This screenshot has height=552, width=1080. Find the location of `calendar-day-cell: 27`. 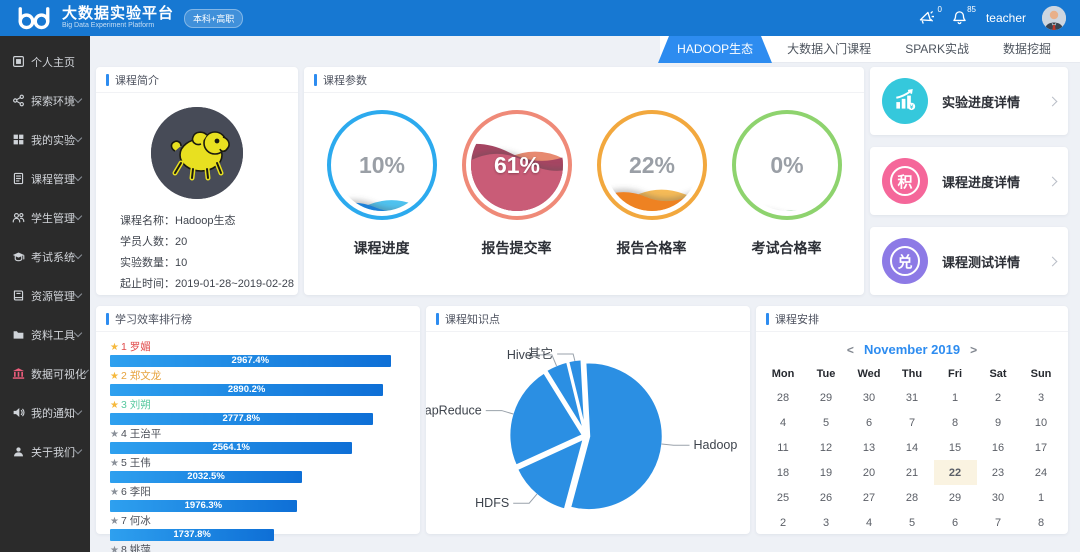

calendar-day-cell: 27 is located at coordinates (869, 497).